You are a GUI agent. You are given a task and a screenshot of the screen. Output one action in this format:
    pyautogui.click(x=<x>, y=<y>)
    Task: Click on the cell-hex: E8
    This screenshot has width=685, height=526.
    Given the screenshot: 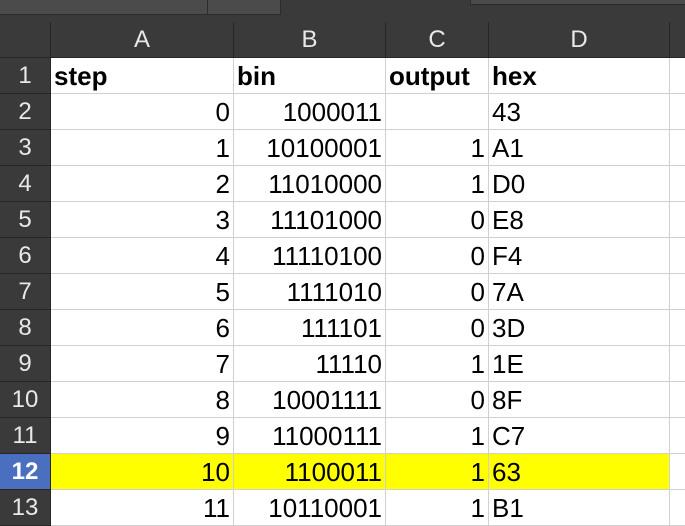 What is the action you would take?
    pyautogui.click(x=579, y=220)
    